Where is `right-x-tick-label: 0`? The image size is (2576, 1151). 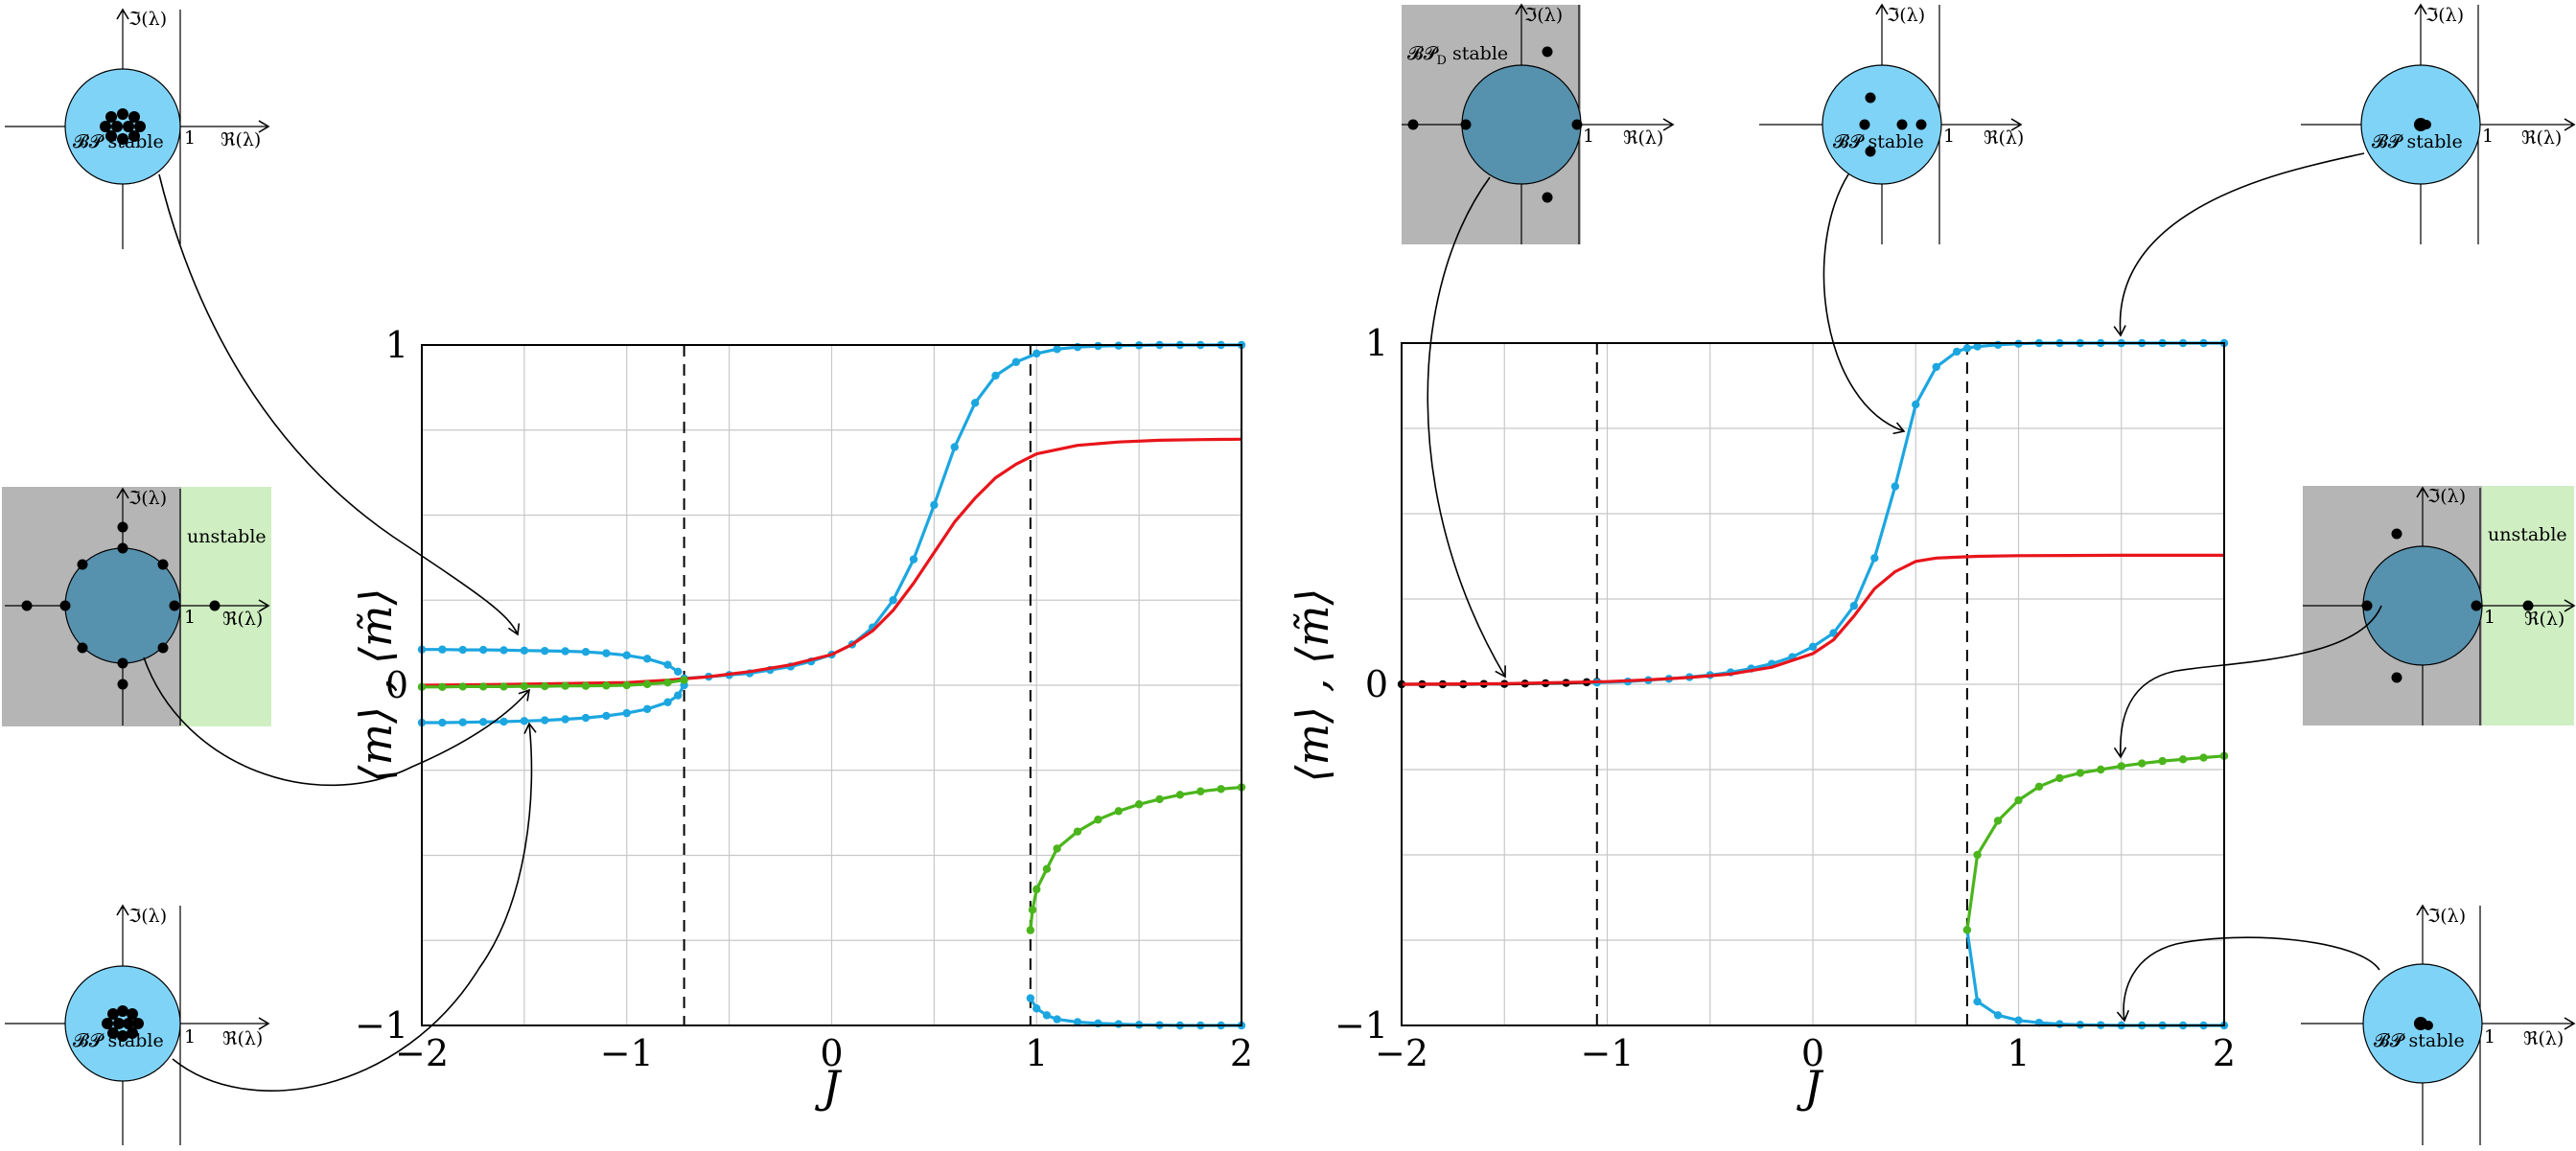 right-x-tick-label: 0 is located at coordinates (1812, 1053).